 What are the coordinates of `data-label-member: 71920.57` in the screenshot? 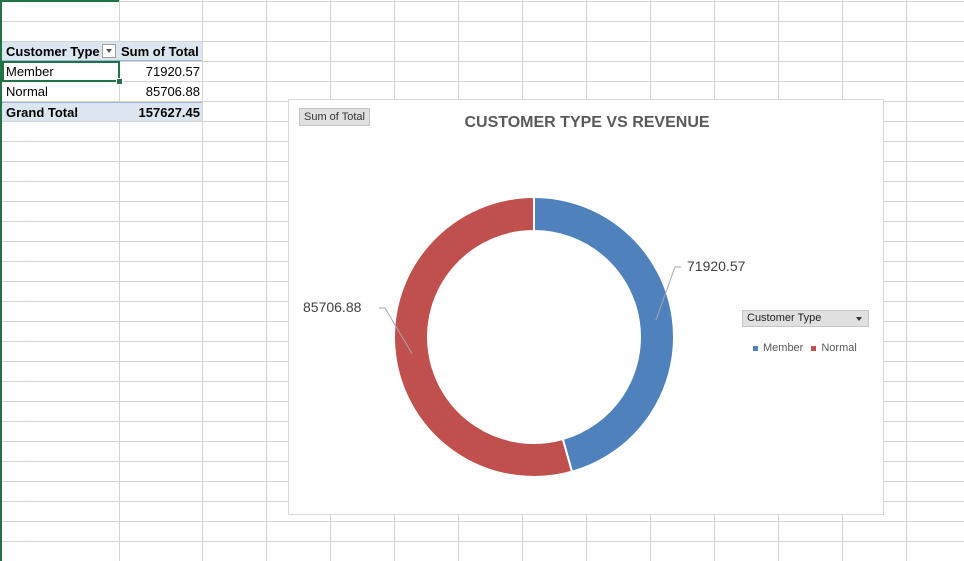 It's located at (716, 266).